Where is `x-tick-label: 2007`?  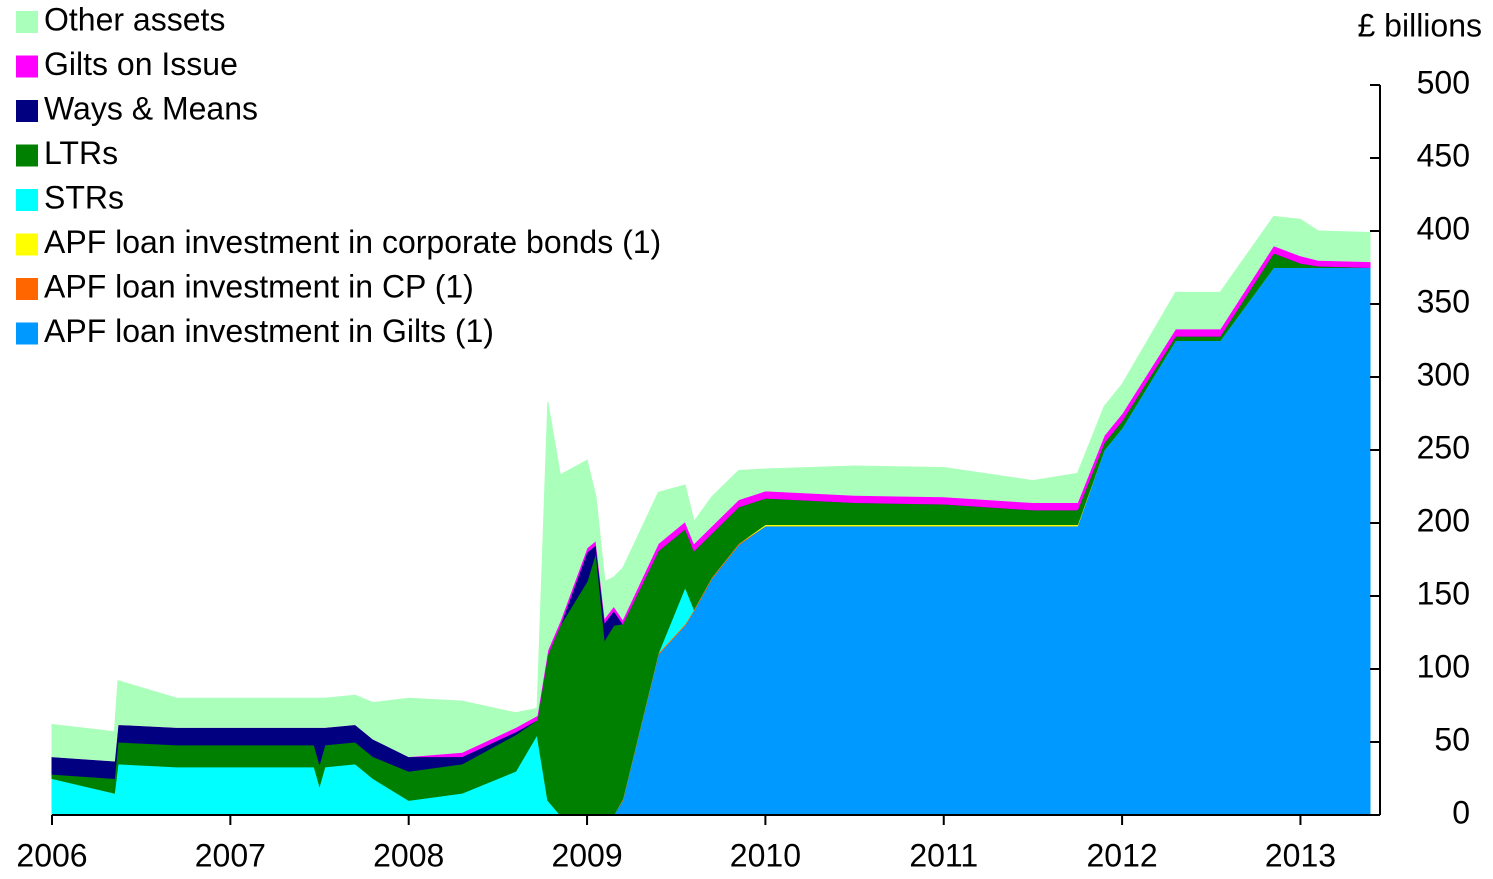 x-tick-label: 2007 is located at coordinates (230, 855).